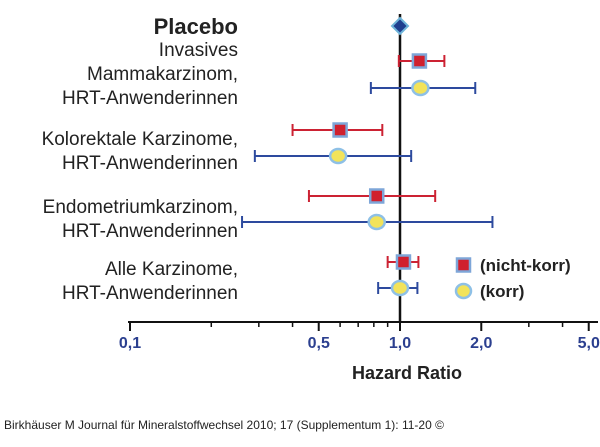 The height and width of the screenshot is (447, 600). What do you see at coordinates (319, 343) in the screenshot?
I see `x-tick-label: 0,5` at bounding box center [319, 343].